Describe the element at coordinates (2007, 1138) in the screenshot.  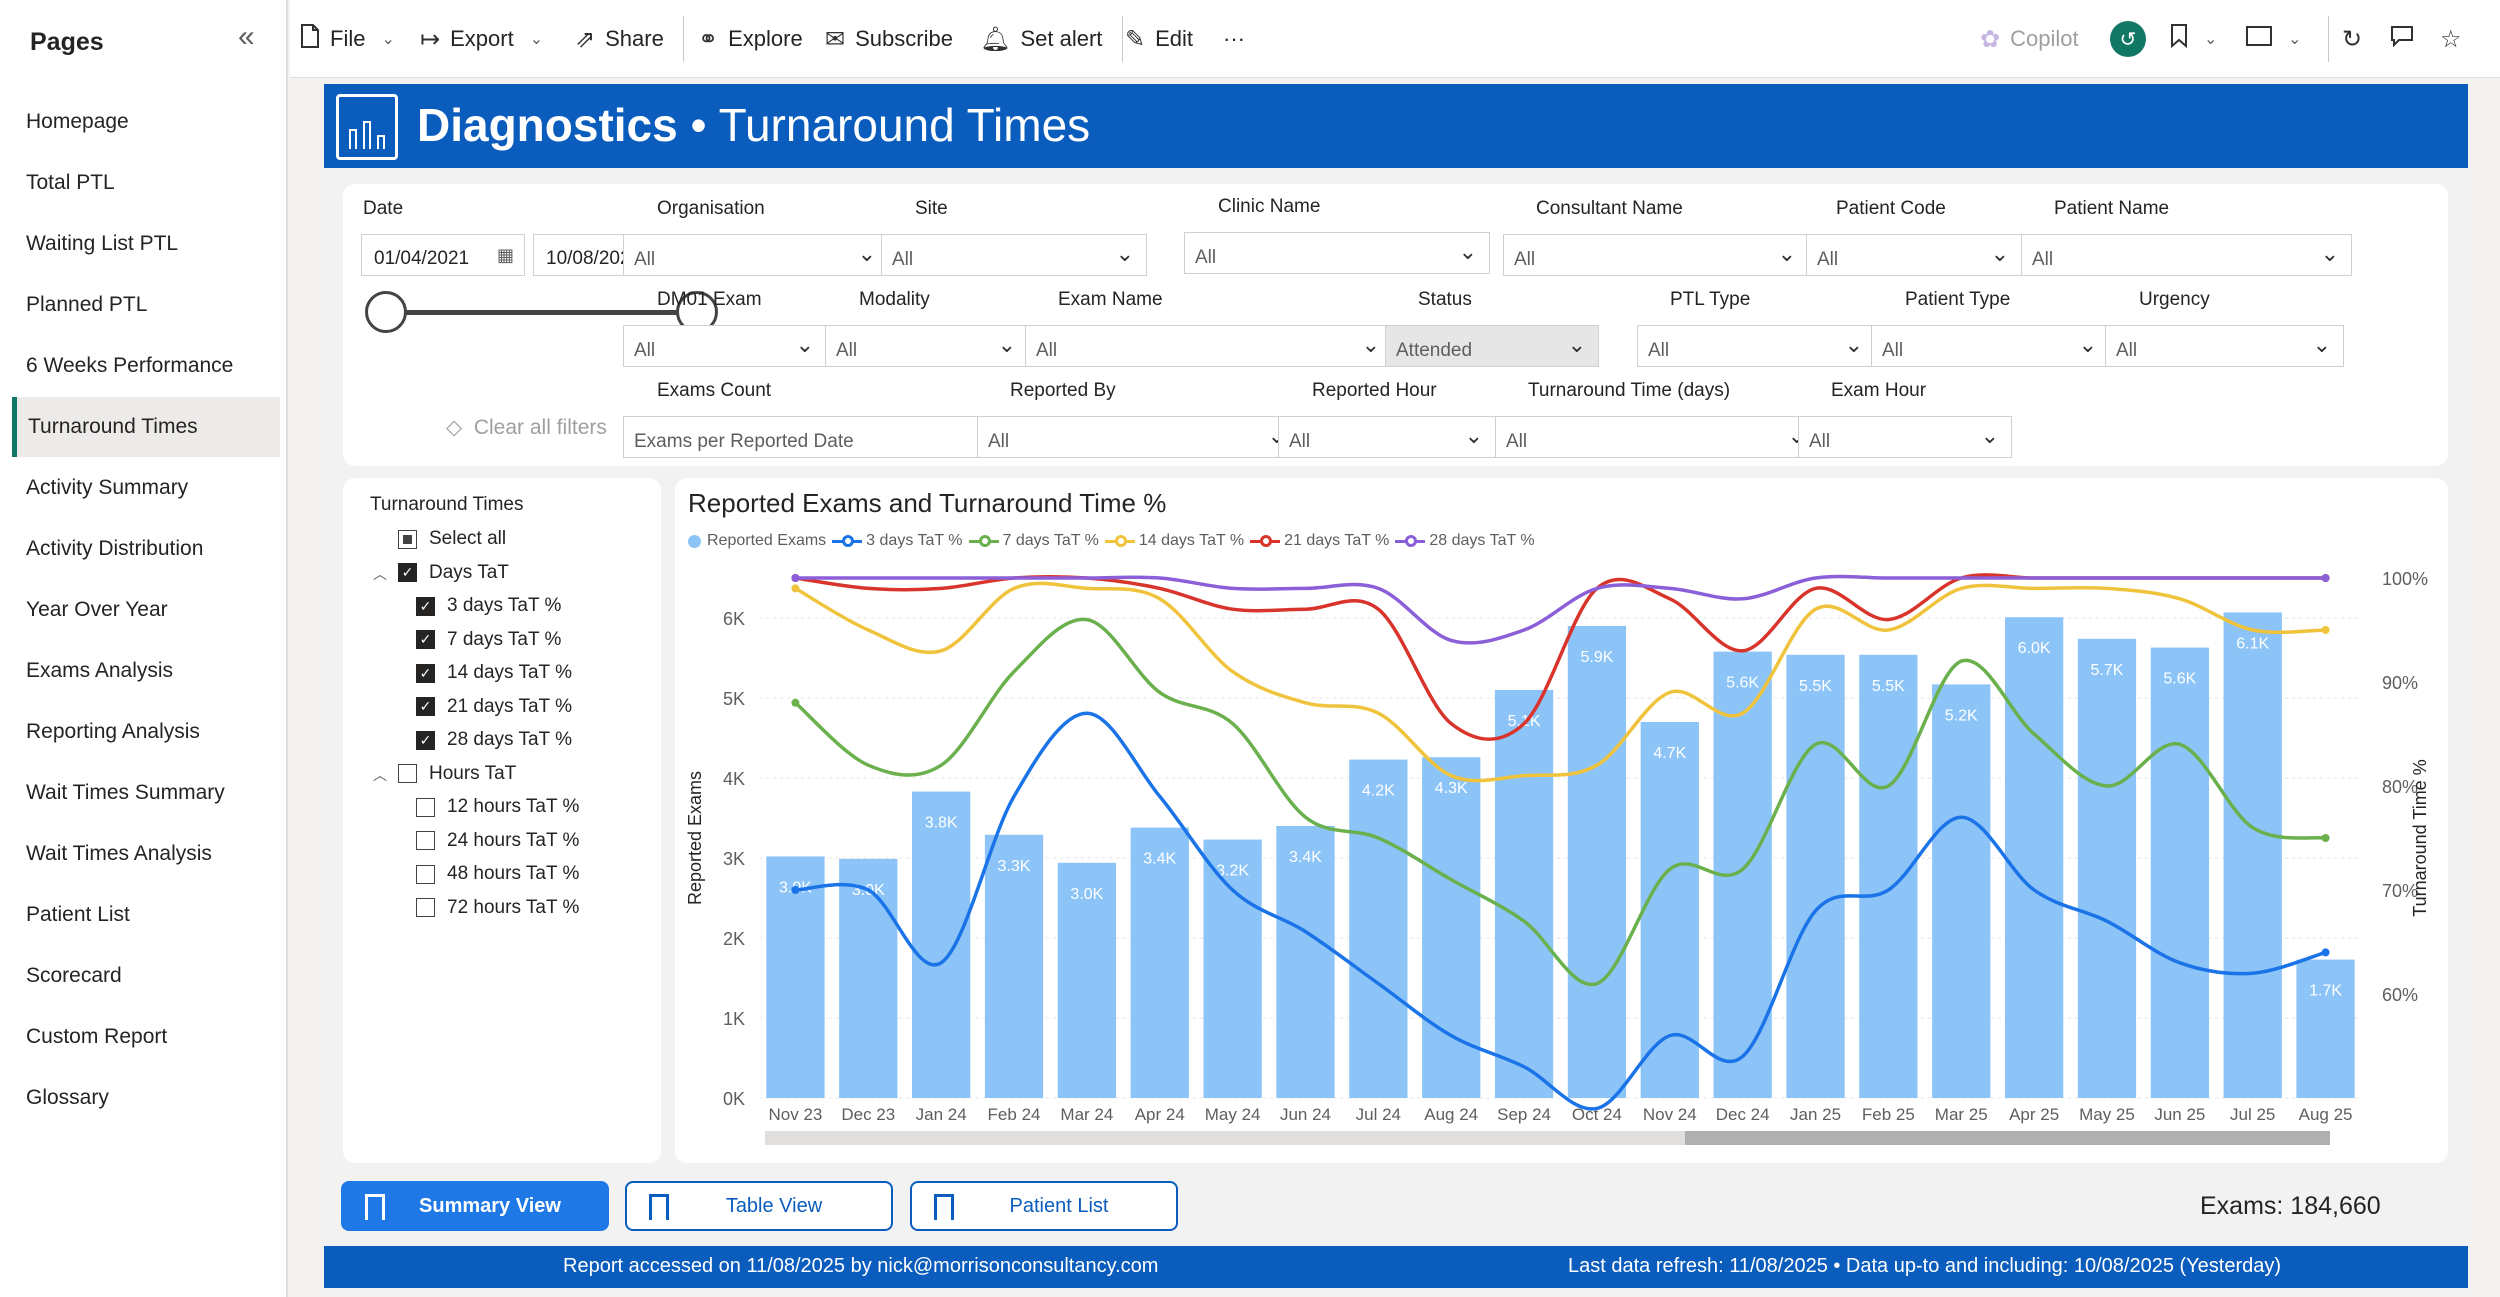
I see `chart-scrollbar-thumb` at that location.